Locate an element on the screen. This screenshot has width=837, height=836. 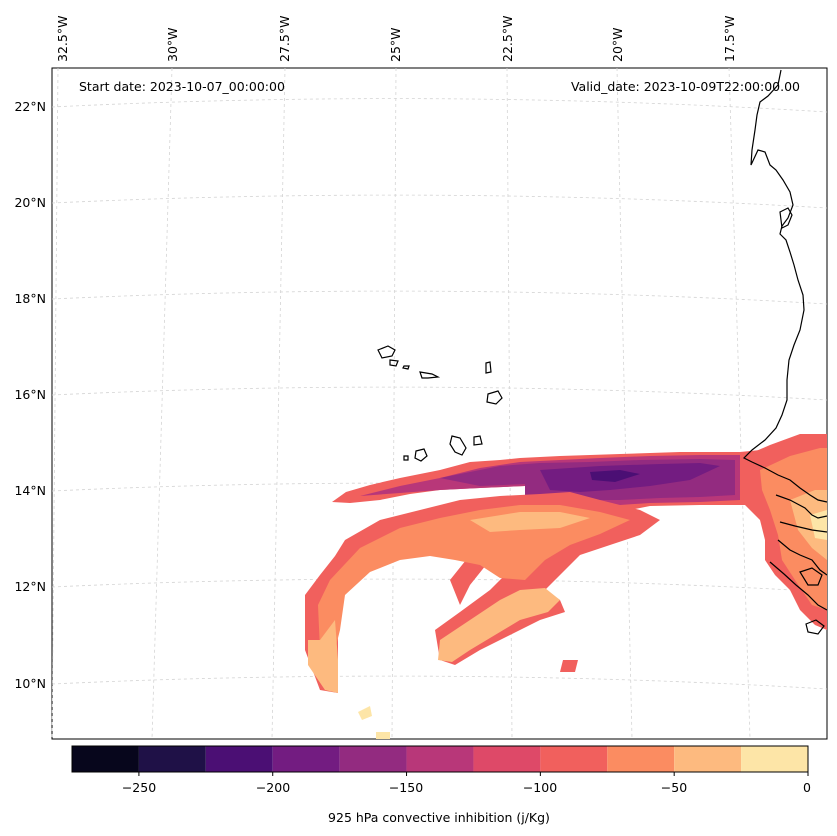
cape-verde-santa-luzia is located at coordinates (406, 367).